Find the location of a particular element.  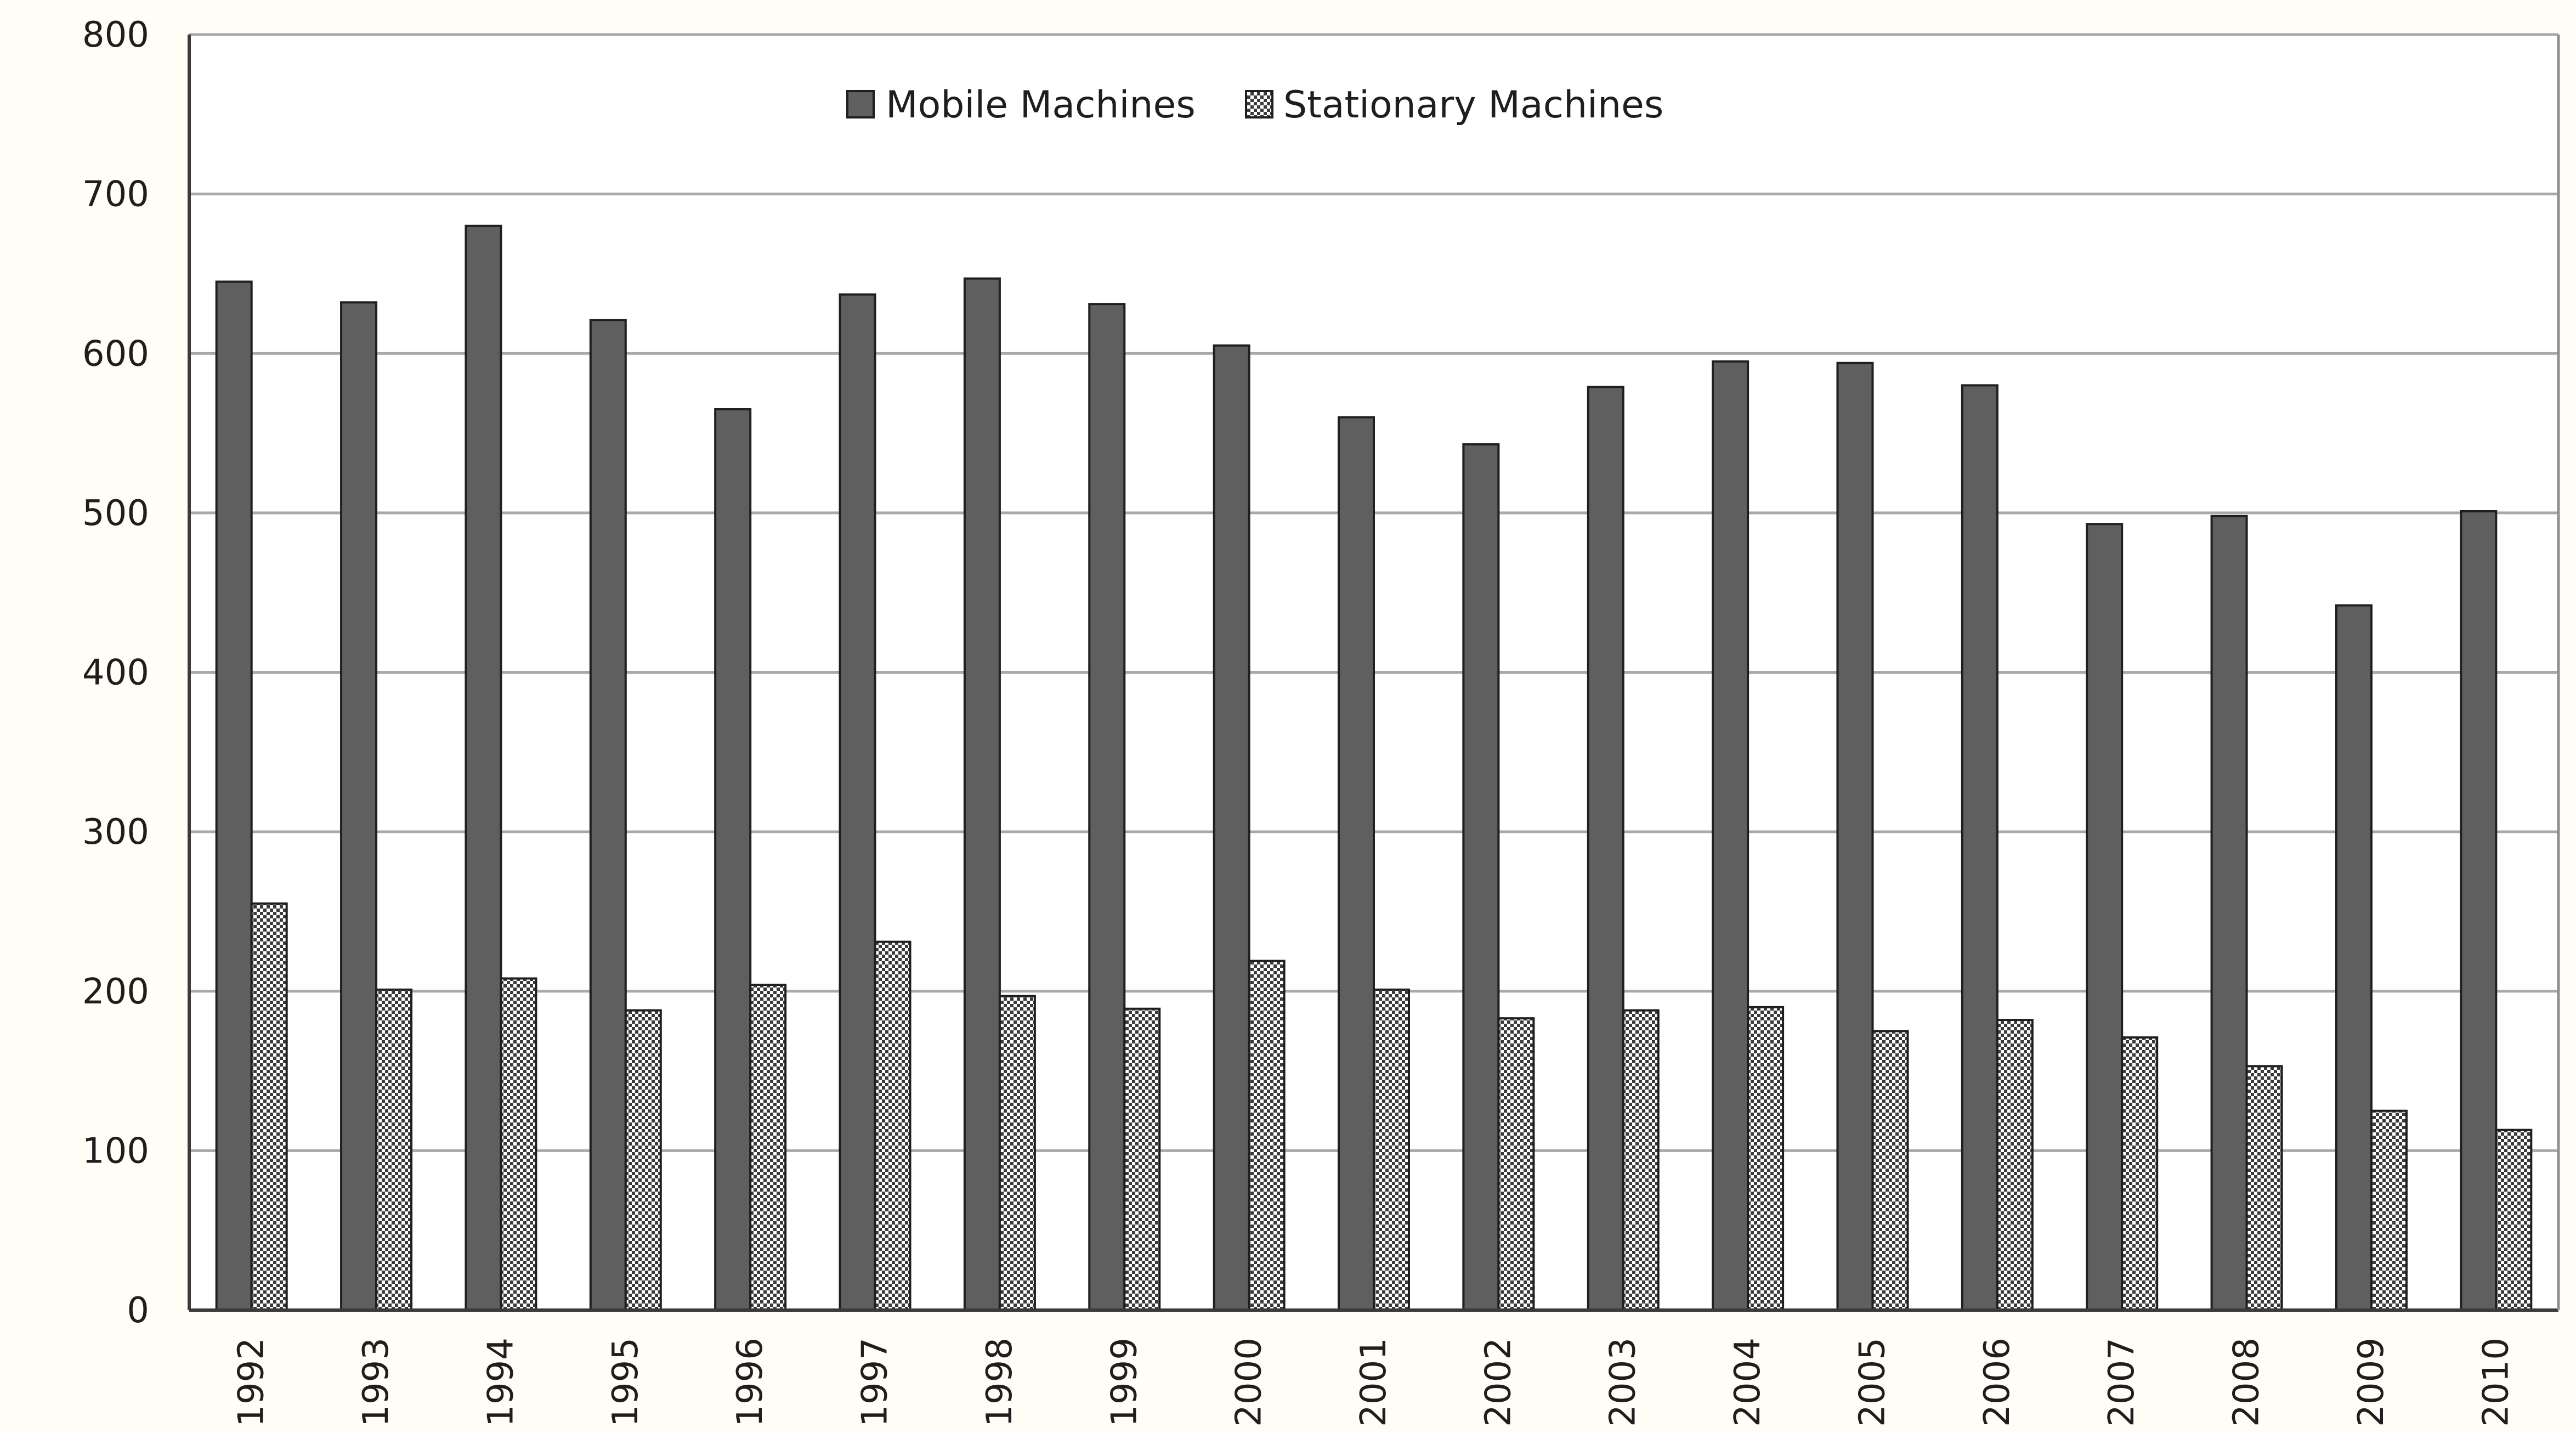

bar-stationary-1996 is located at coordinates (768, 1147).